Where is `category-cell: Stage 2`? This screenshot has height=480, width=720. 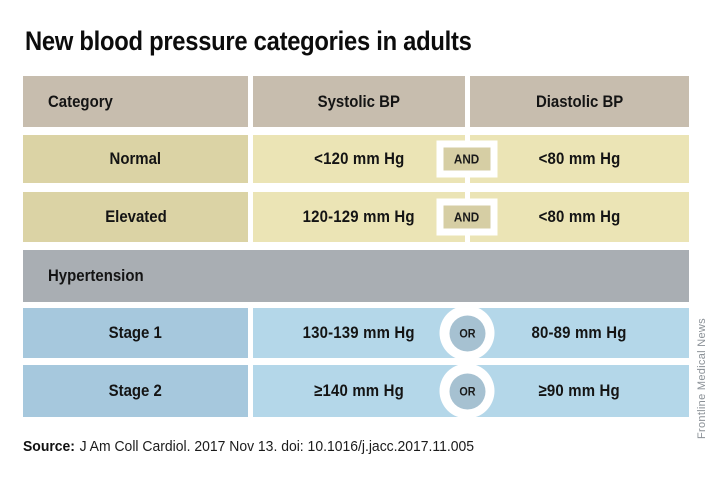
category-cell: Stage 2 is located at coordinates (135, 391).